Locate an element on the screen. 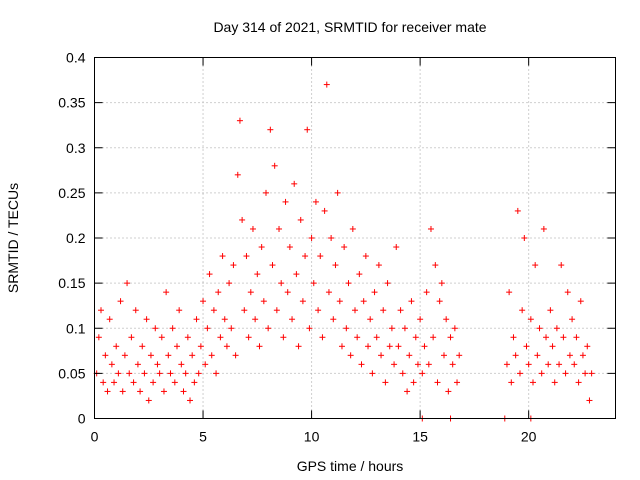 This screenshot has width=640, height=480. y-tick-label: 0.1 is located at coordinates (76, 328).